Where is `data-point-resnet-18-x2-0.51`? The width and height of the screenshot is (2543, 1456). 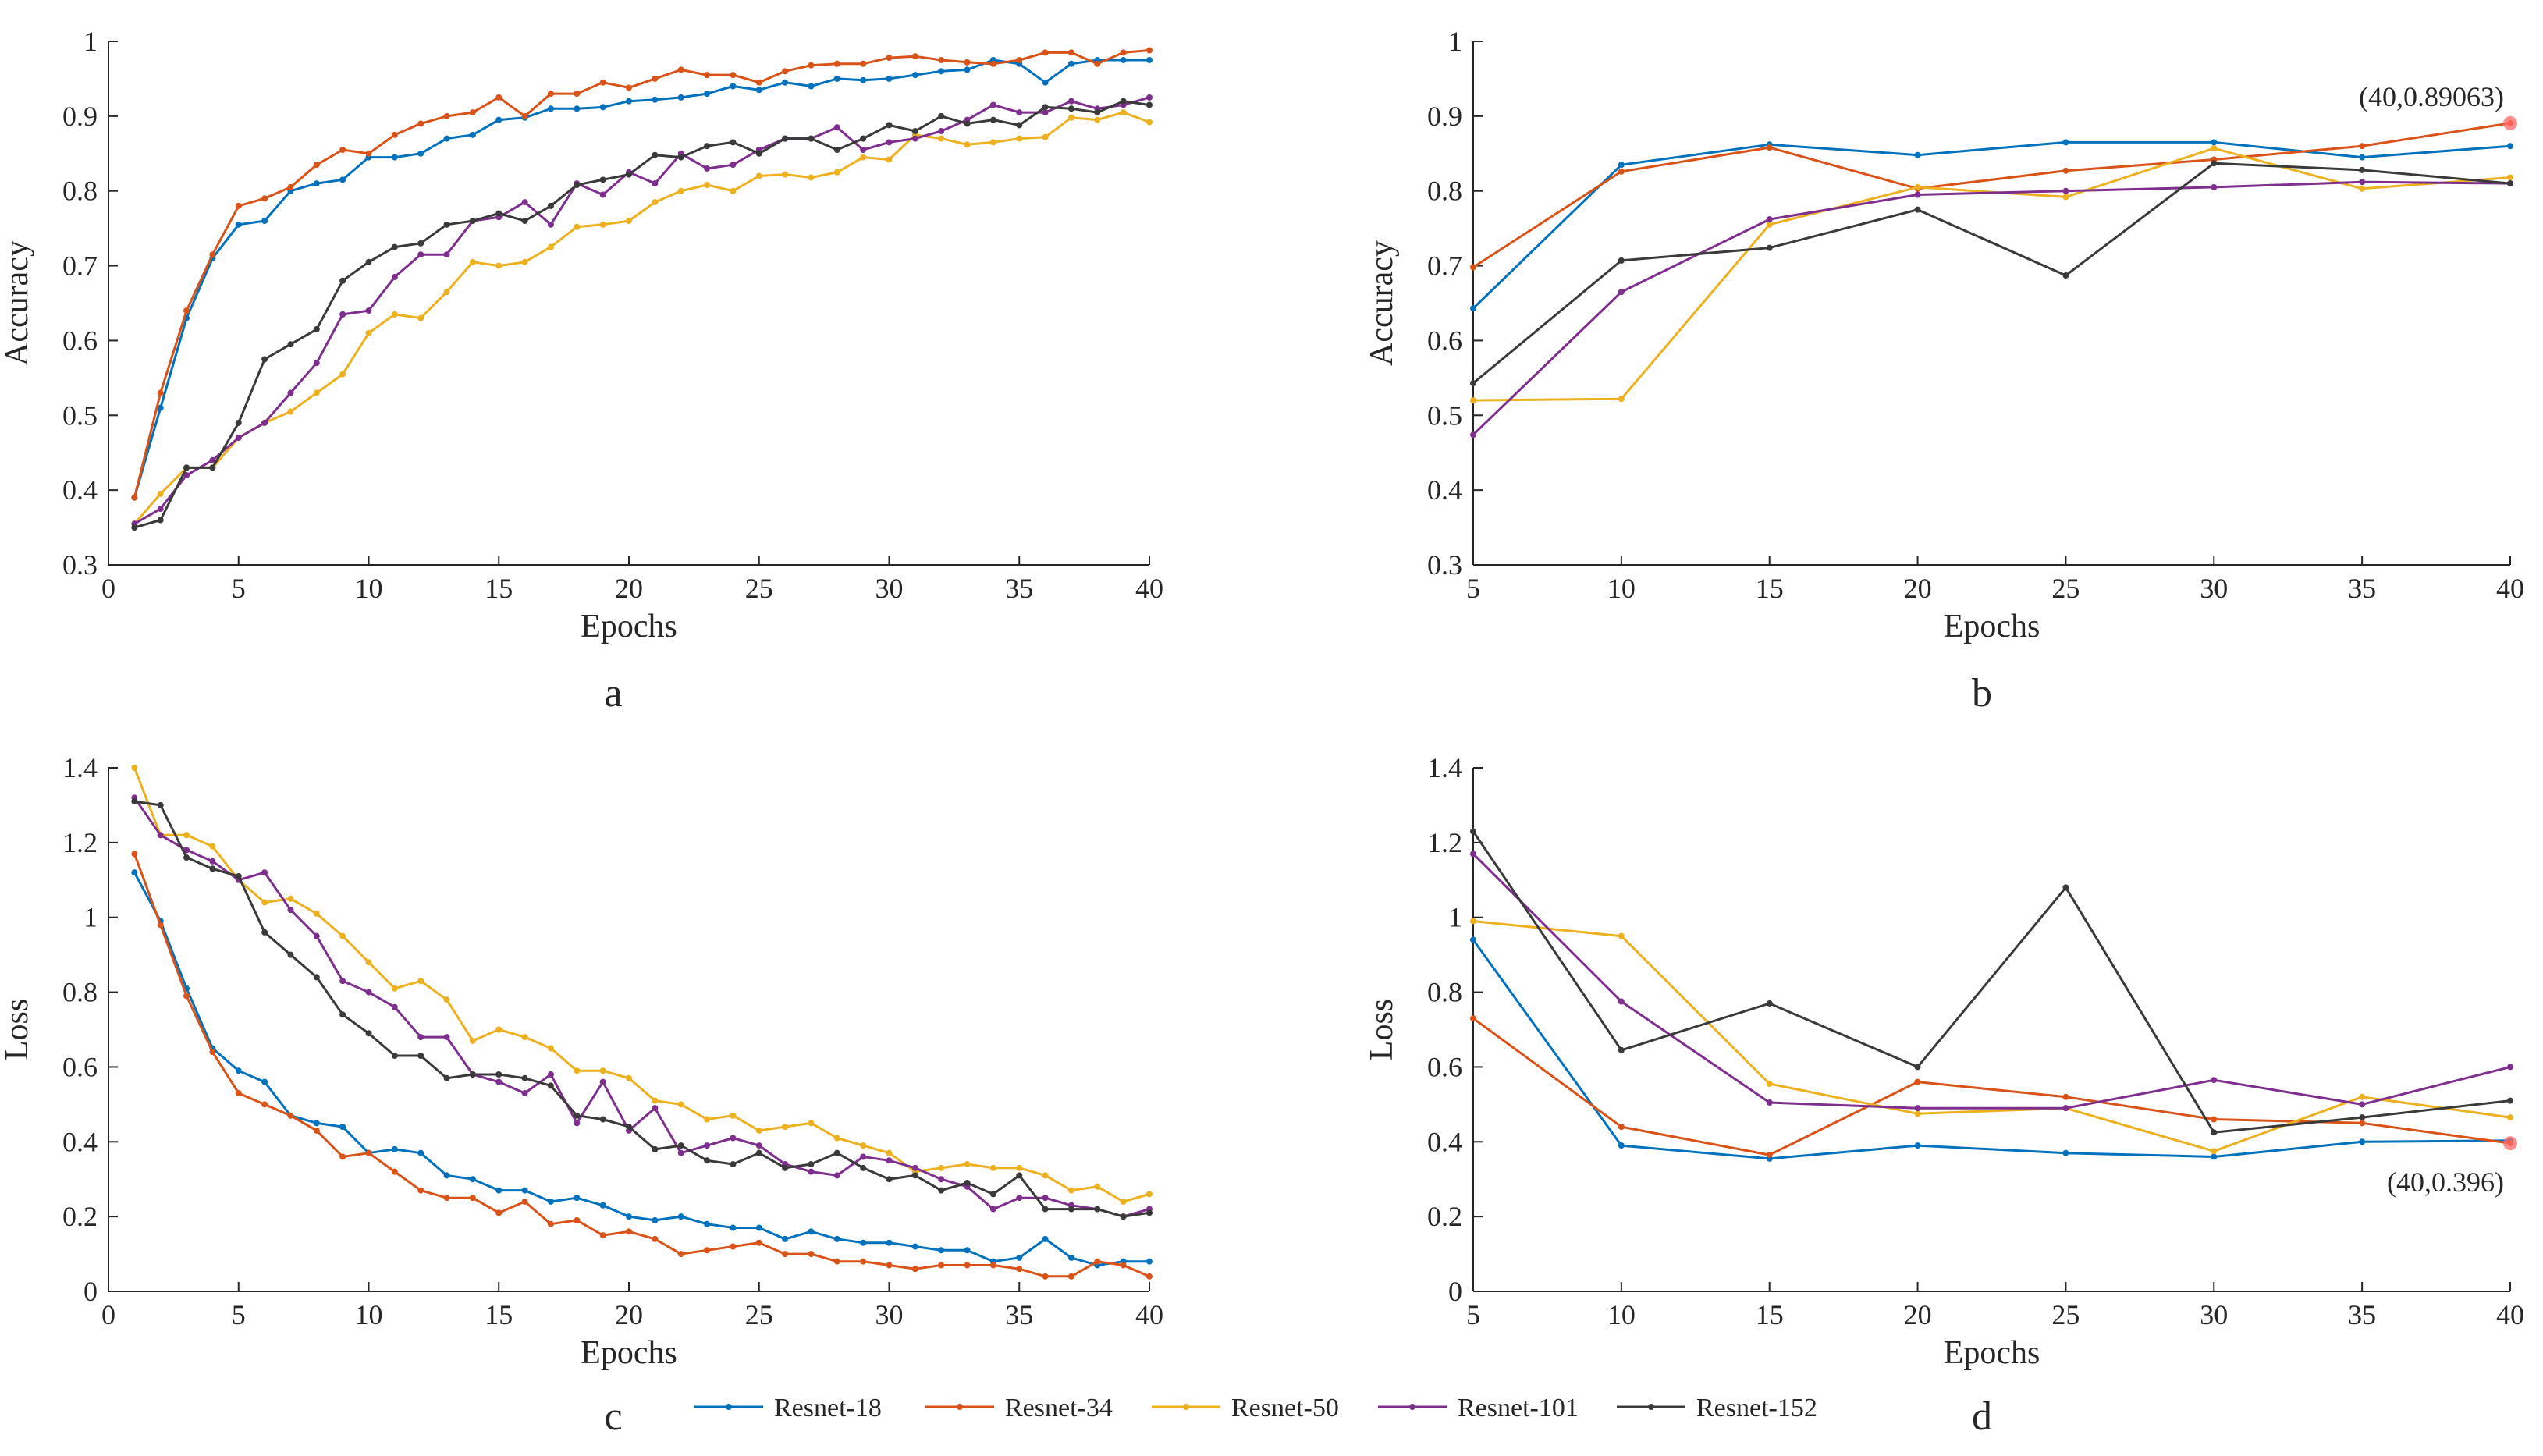
data-point-resnet-18-x2-0.51 is located at coordinates (160, 407).